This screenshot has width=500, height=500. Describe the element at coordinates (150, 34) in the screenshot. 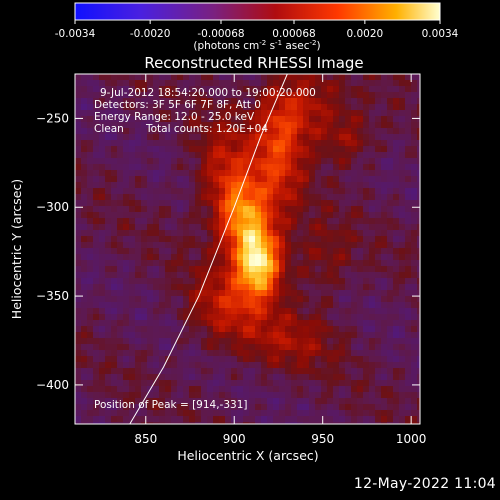

I see `colorbar-tick-label: -0.0020` at that location.